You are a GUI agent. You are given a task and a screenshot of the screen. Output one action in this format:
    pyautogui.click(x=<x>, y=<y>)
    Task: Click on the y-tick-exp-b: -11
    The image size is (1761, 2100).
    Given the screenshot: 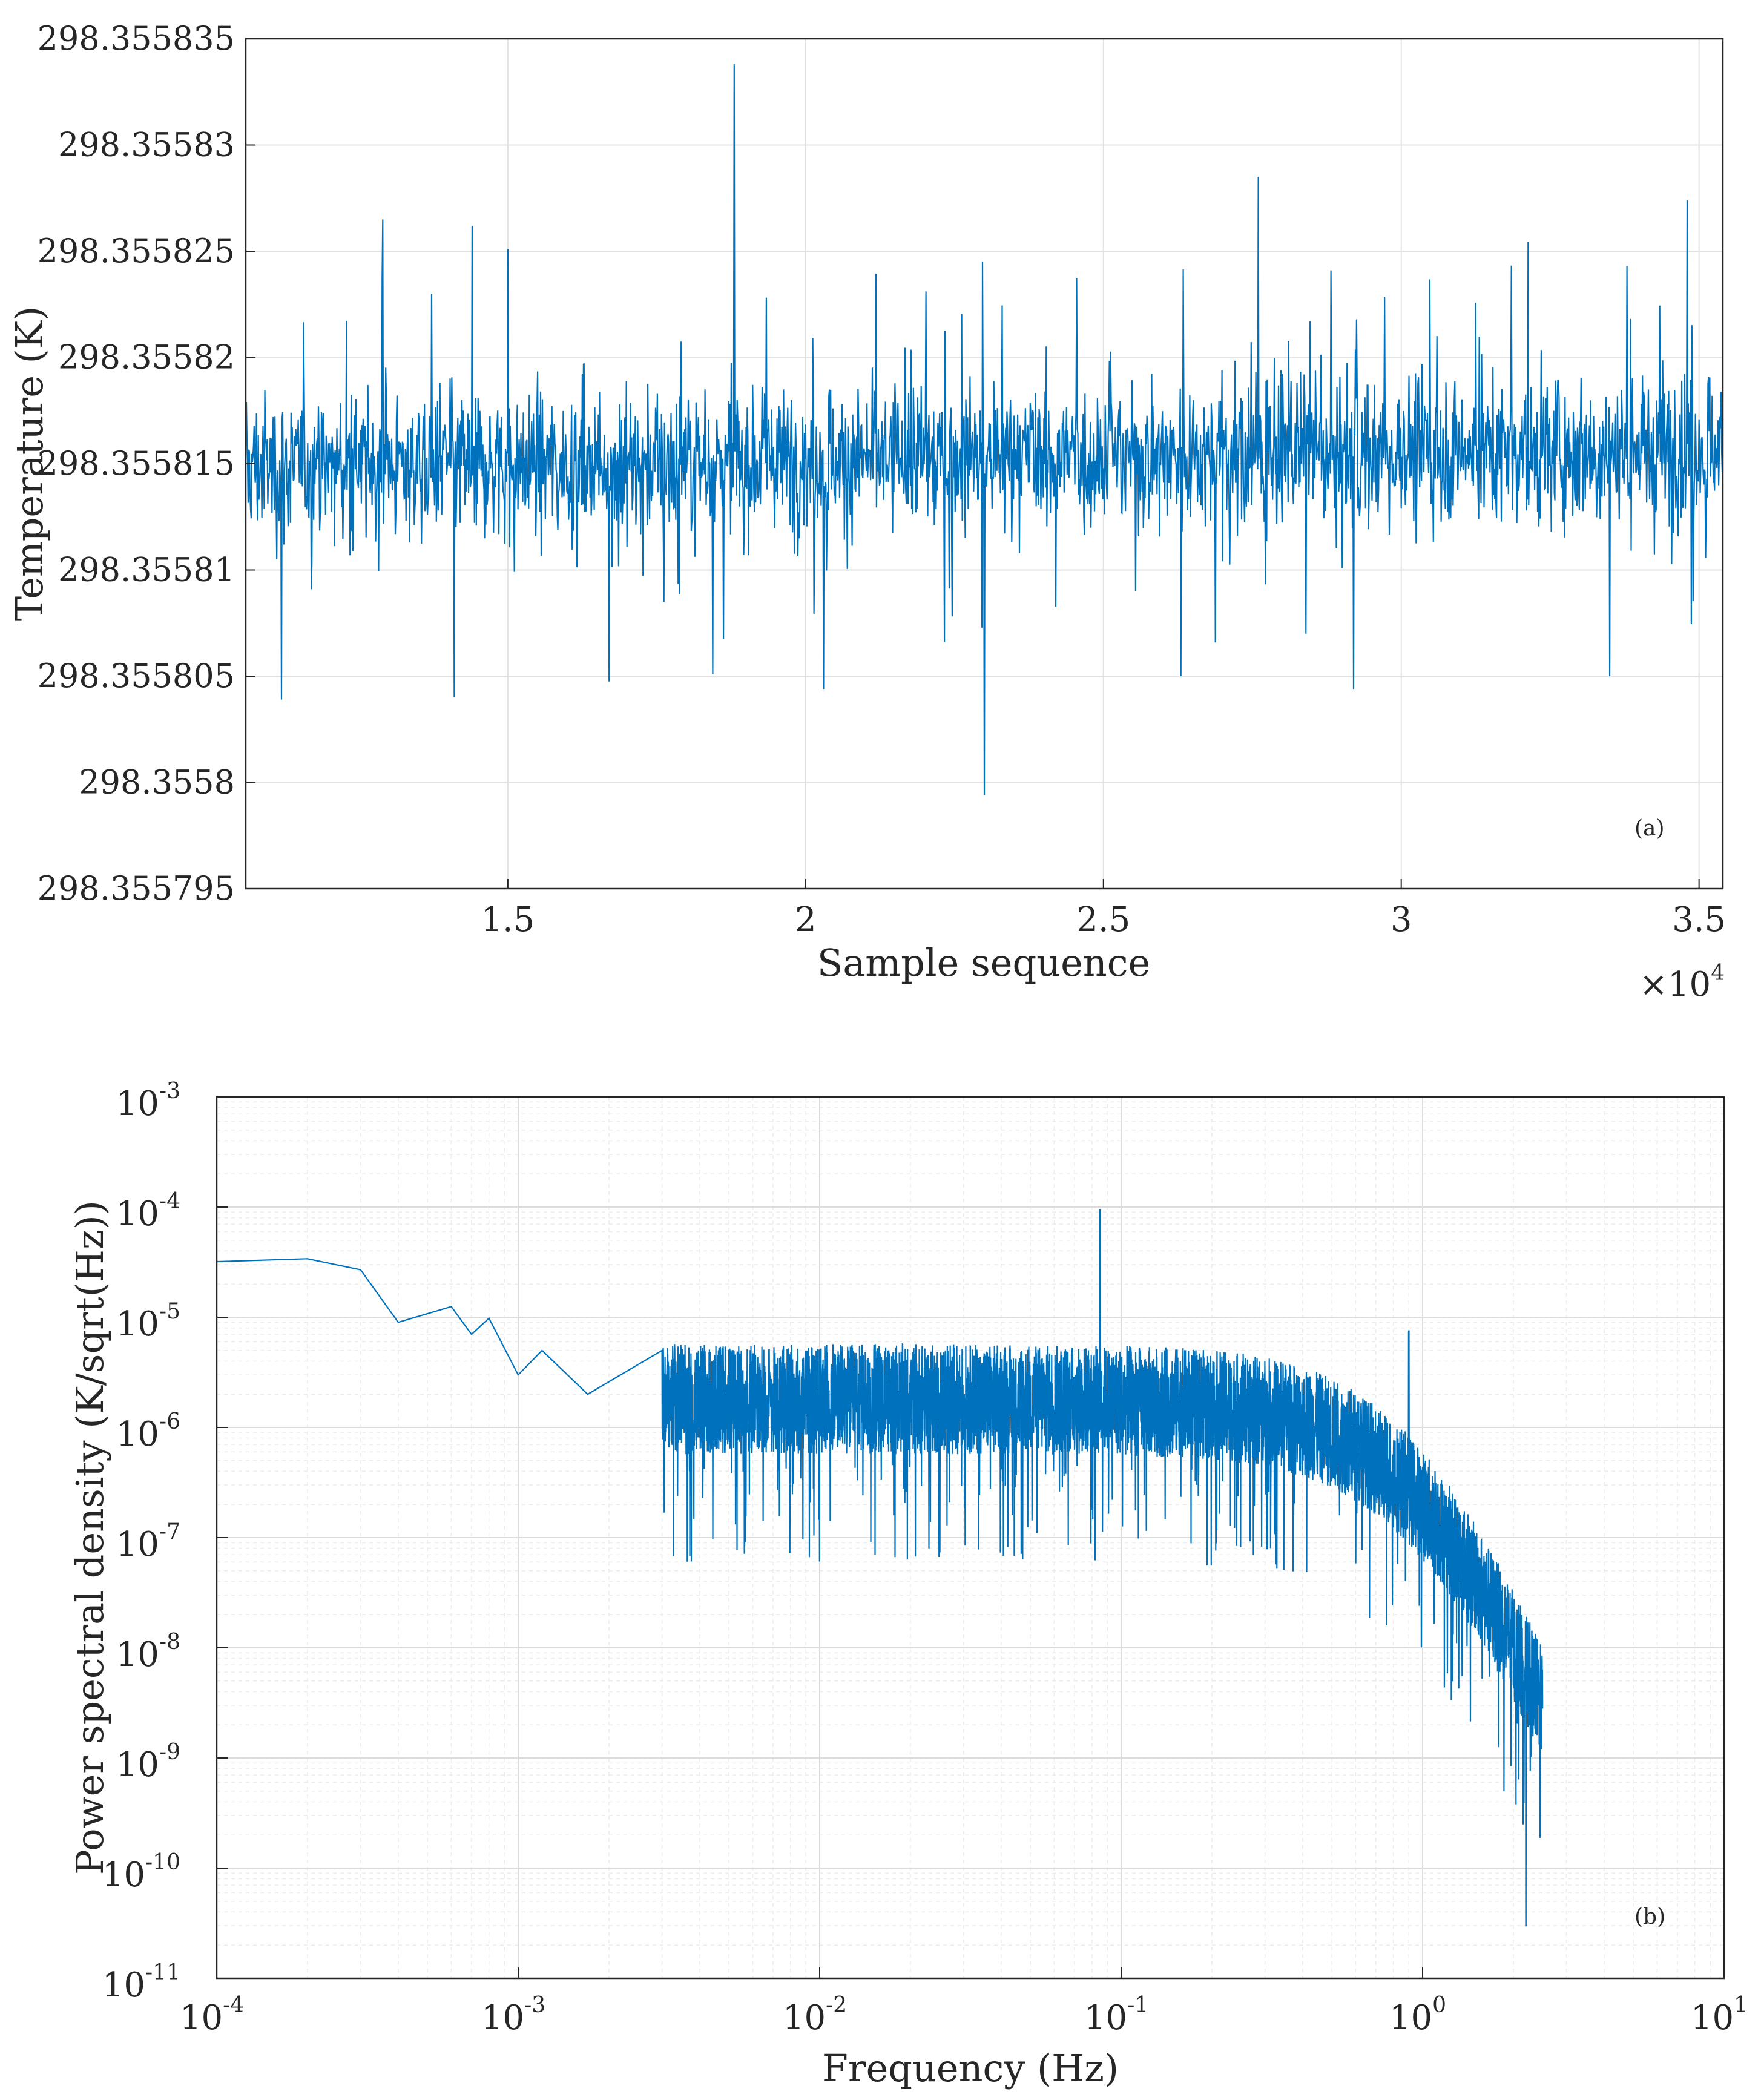 What is the action you would take?
    pyautogui.click(x=163, y=1972)
    